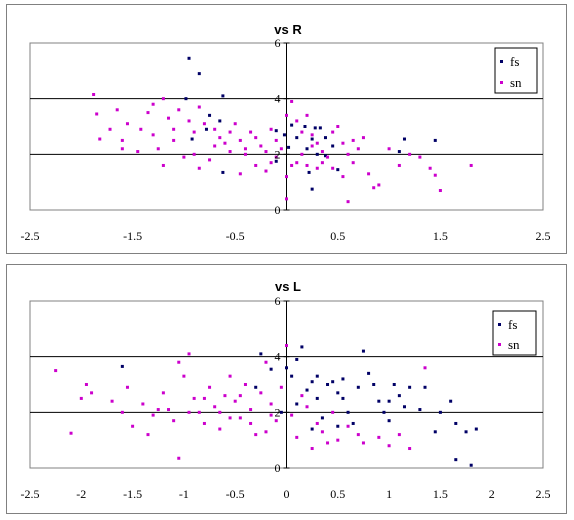  Describe the element at coordinates (30, 494) in the screenshot. I see `x-tick-label: -2.5` at that location.